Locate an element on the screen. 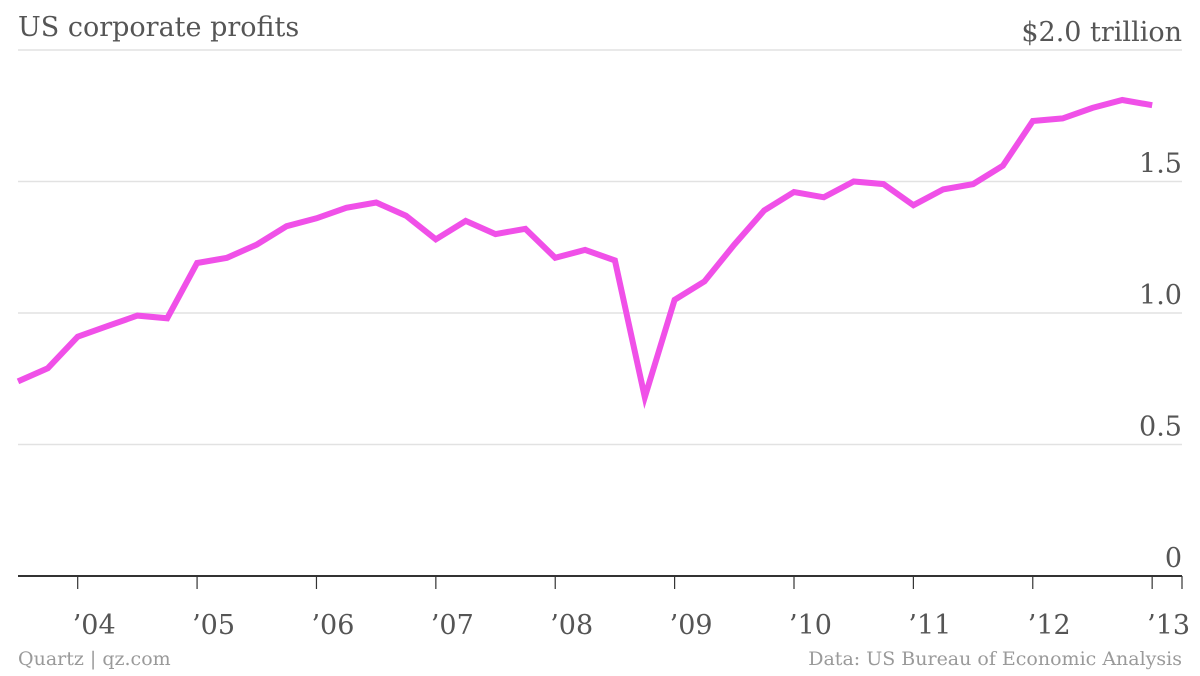 The image size is (1200, 676). y-tick-label: 0 is located at coordinates (1173, 558).